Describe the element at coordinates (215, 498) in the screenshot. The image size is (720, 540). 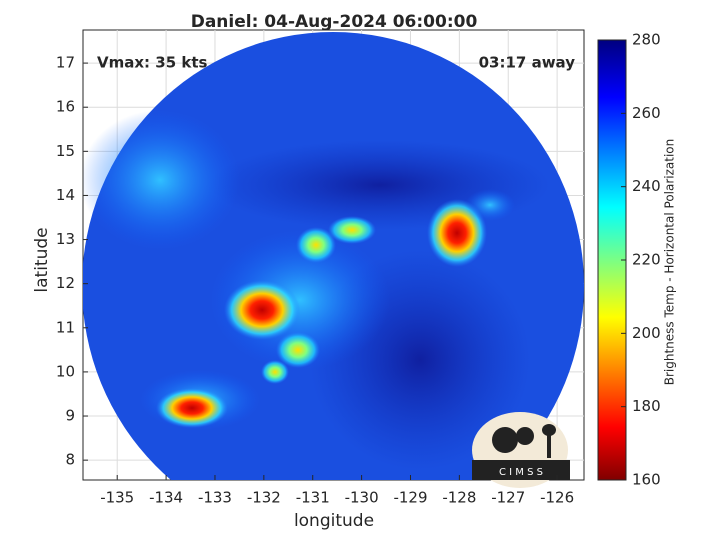
I see `x-tick-label: -133` at that location.